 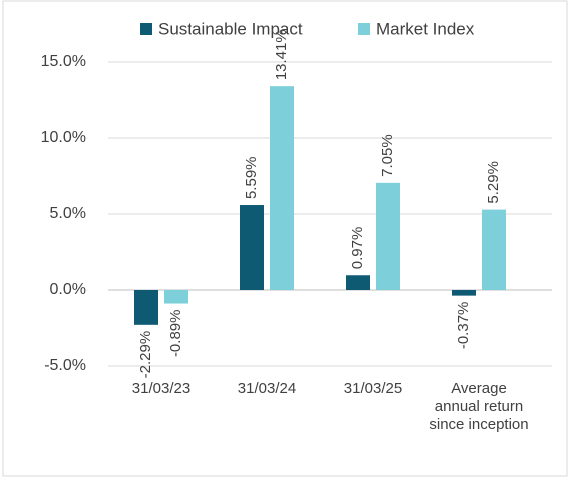 What do you see at coordinates (63, 61) in the screenshot?
I see `y-tick-label: 15.0%` at bounding box center [63, 61].